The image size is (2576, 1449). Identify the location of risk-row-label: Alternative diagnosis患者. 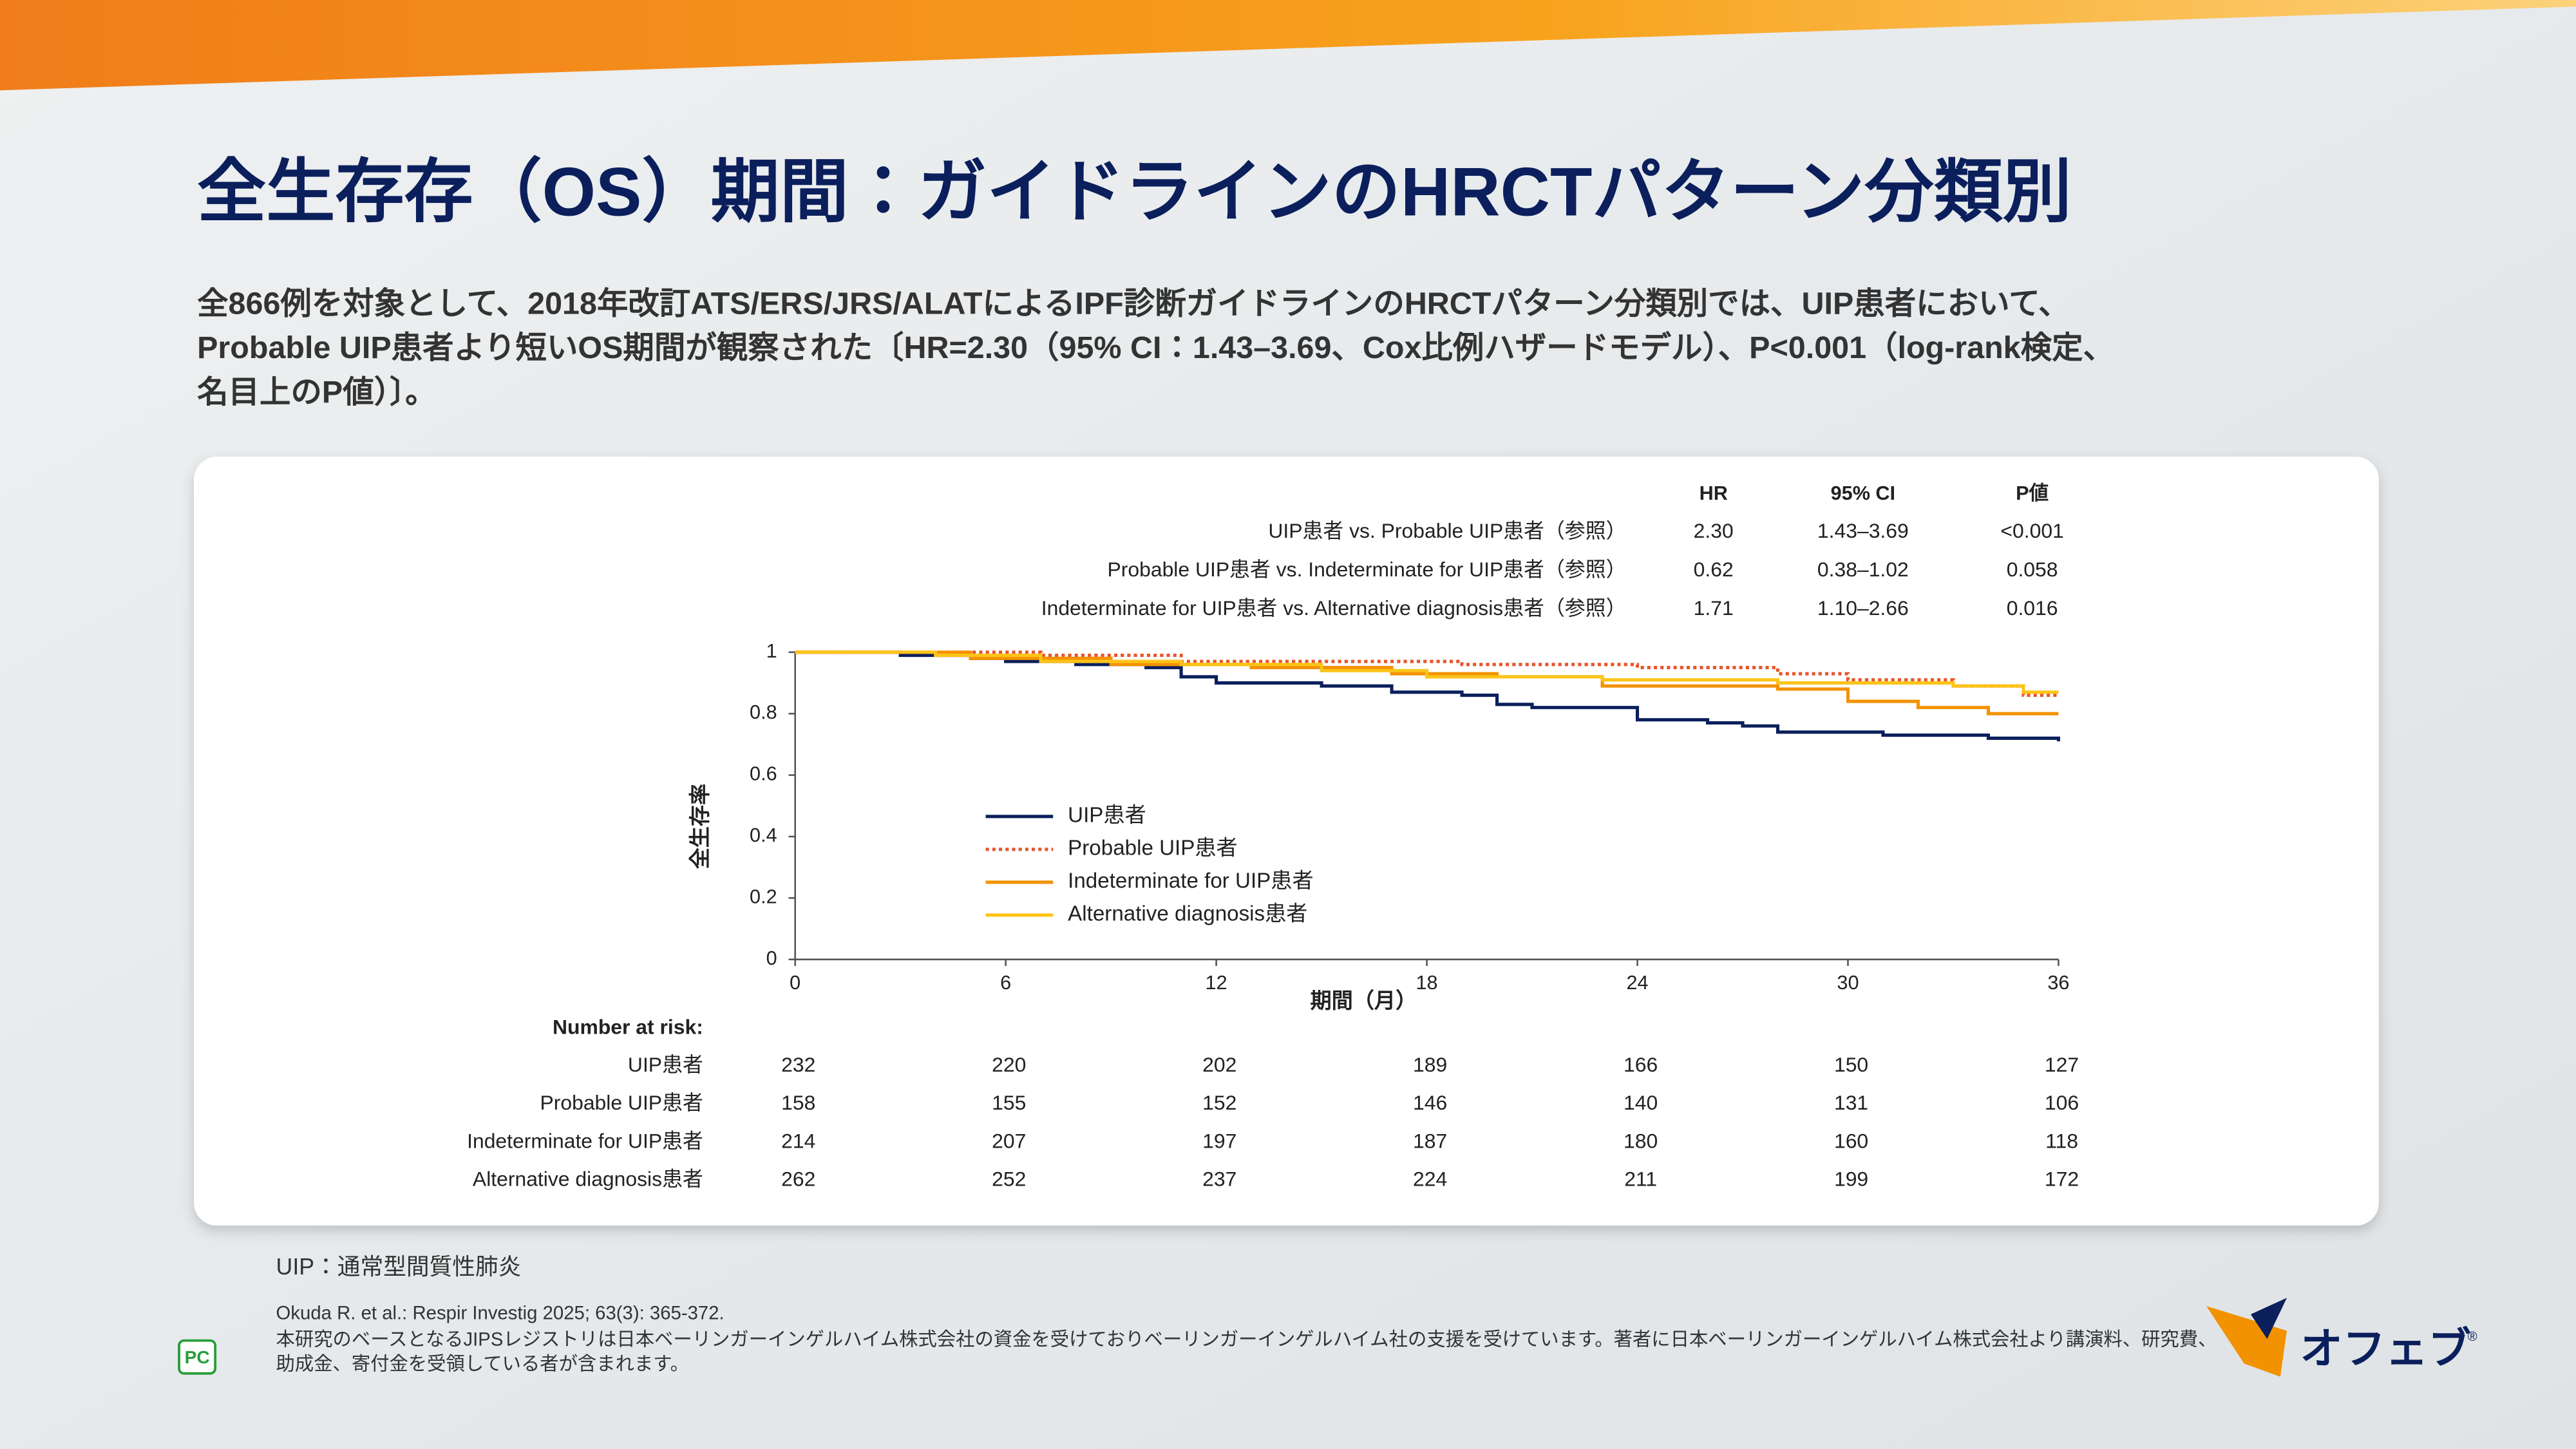
(588, 1179).